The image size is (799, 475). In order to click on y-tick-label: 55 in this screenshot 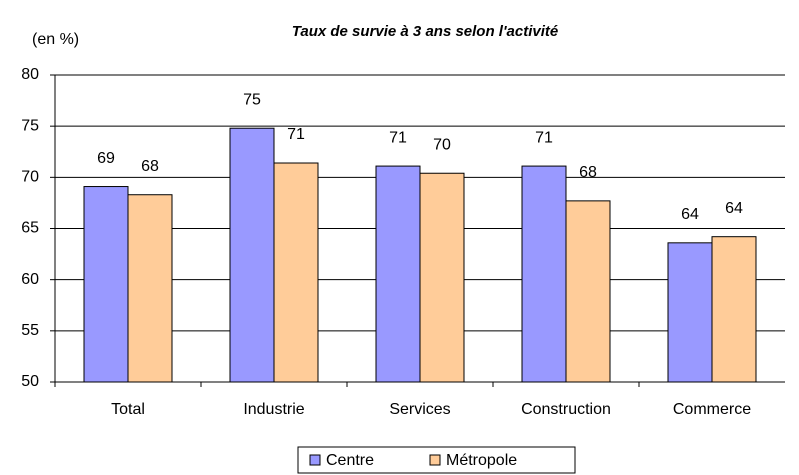, I will do `click(30, 330)`.